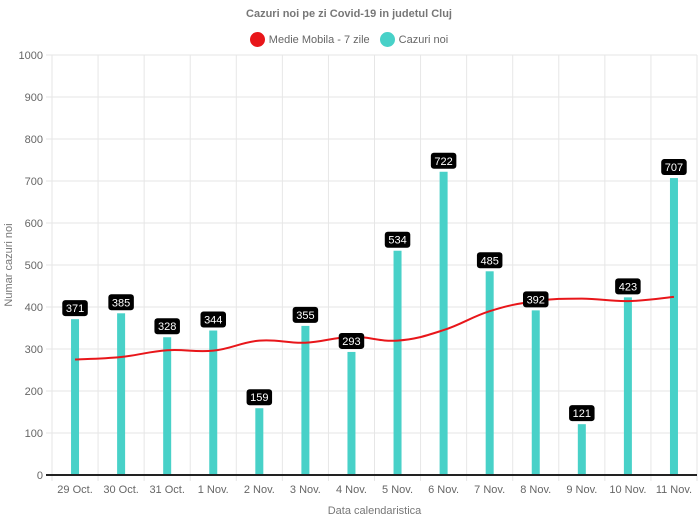  I want to click on x-axis-title: Data calendaristica, so click(375, 511).